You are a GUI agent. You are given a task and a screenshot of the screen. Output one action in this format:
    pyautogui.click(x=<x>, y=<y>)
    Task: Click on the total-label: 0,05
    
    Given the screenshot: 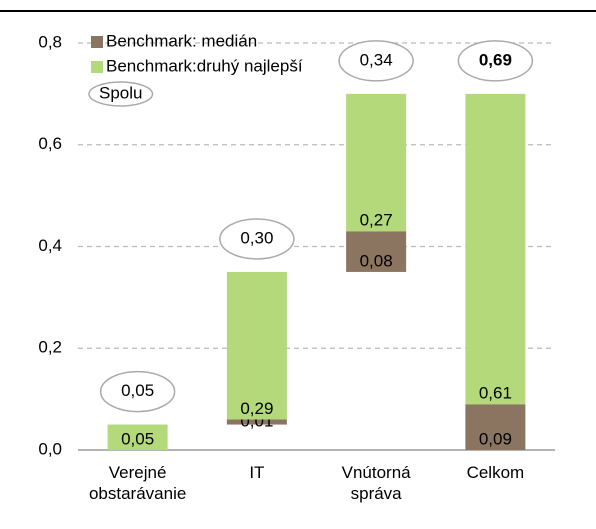 What is the action you would take?
    pyautogui.click(x=137, y=390)
    